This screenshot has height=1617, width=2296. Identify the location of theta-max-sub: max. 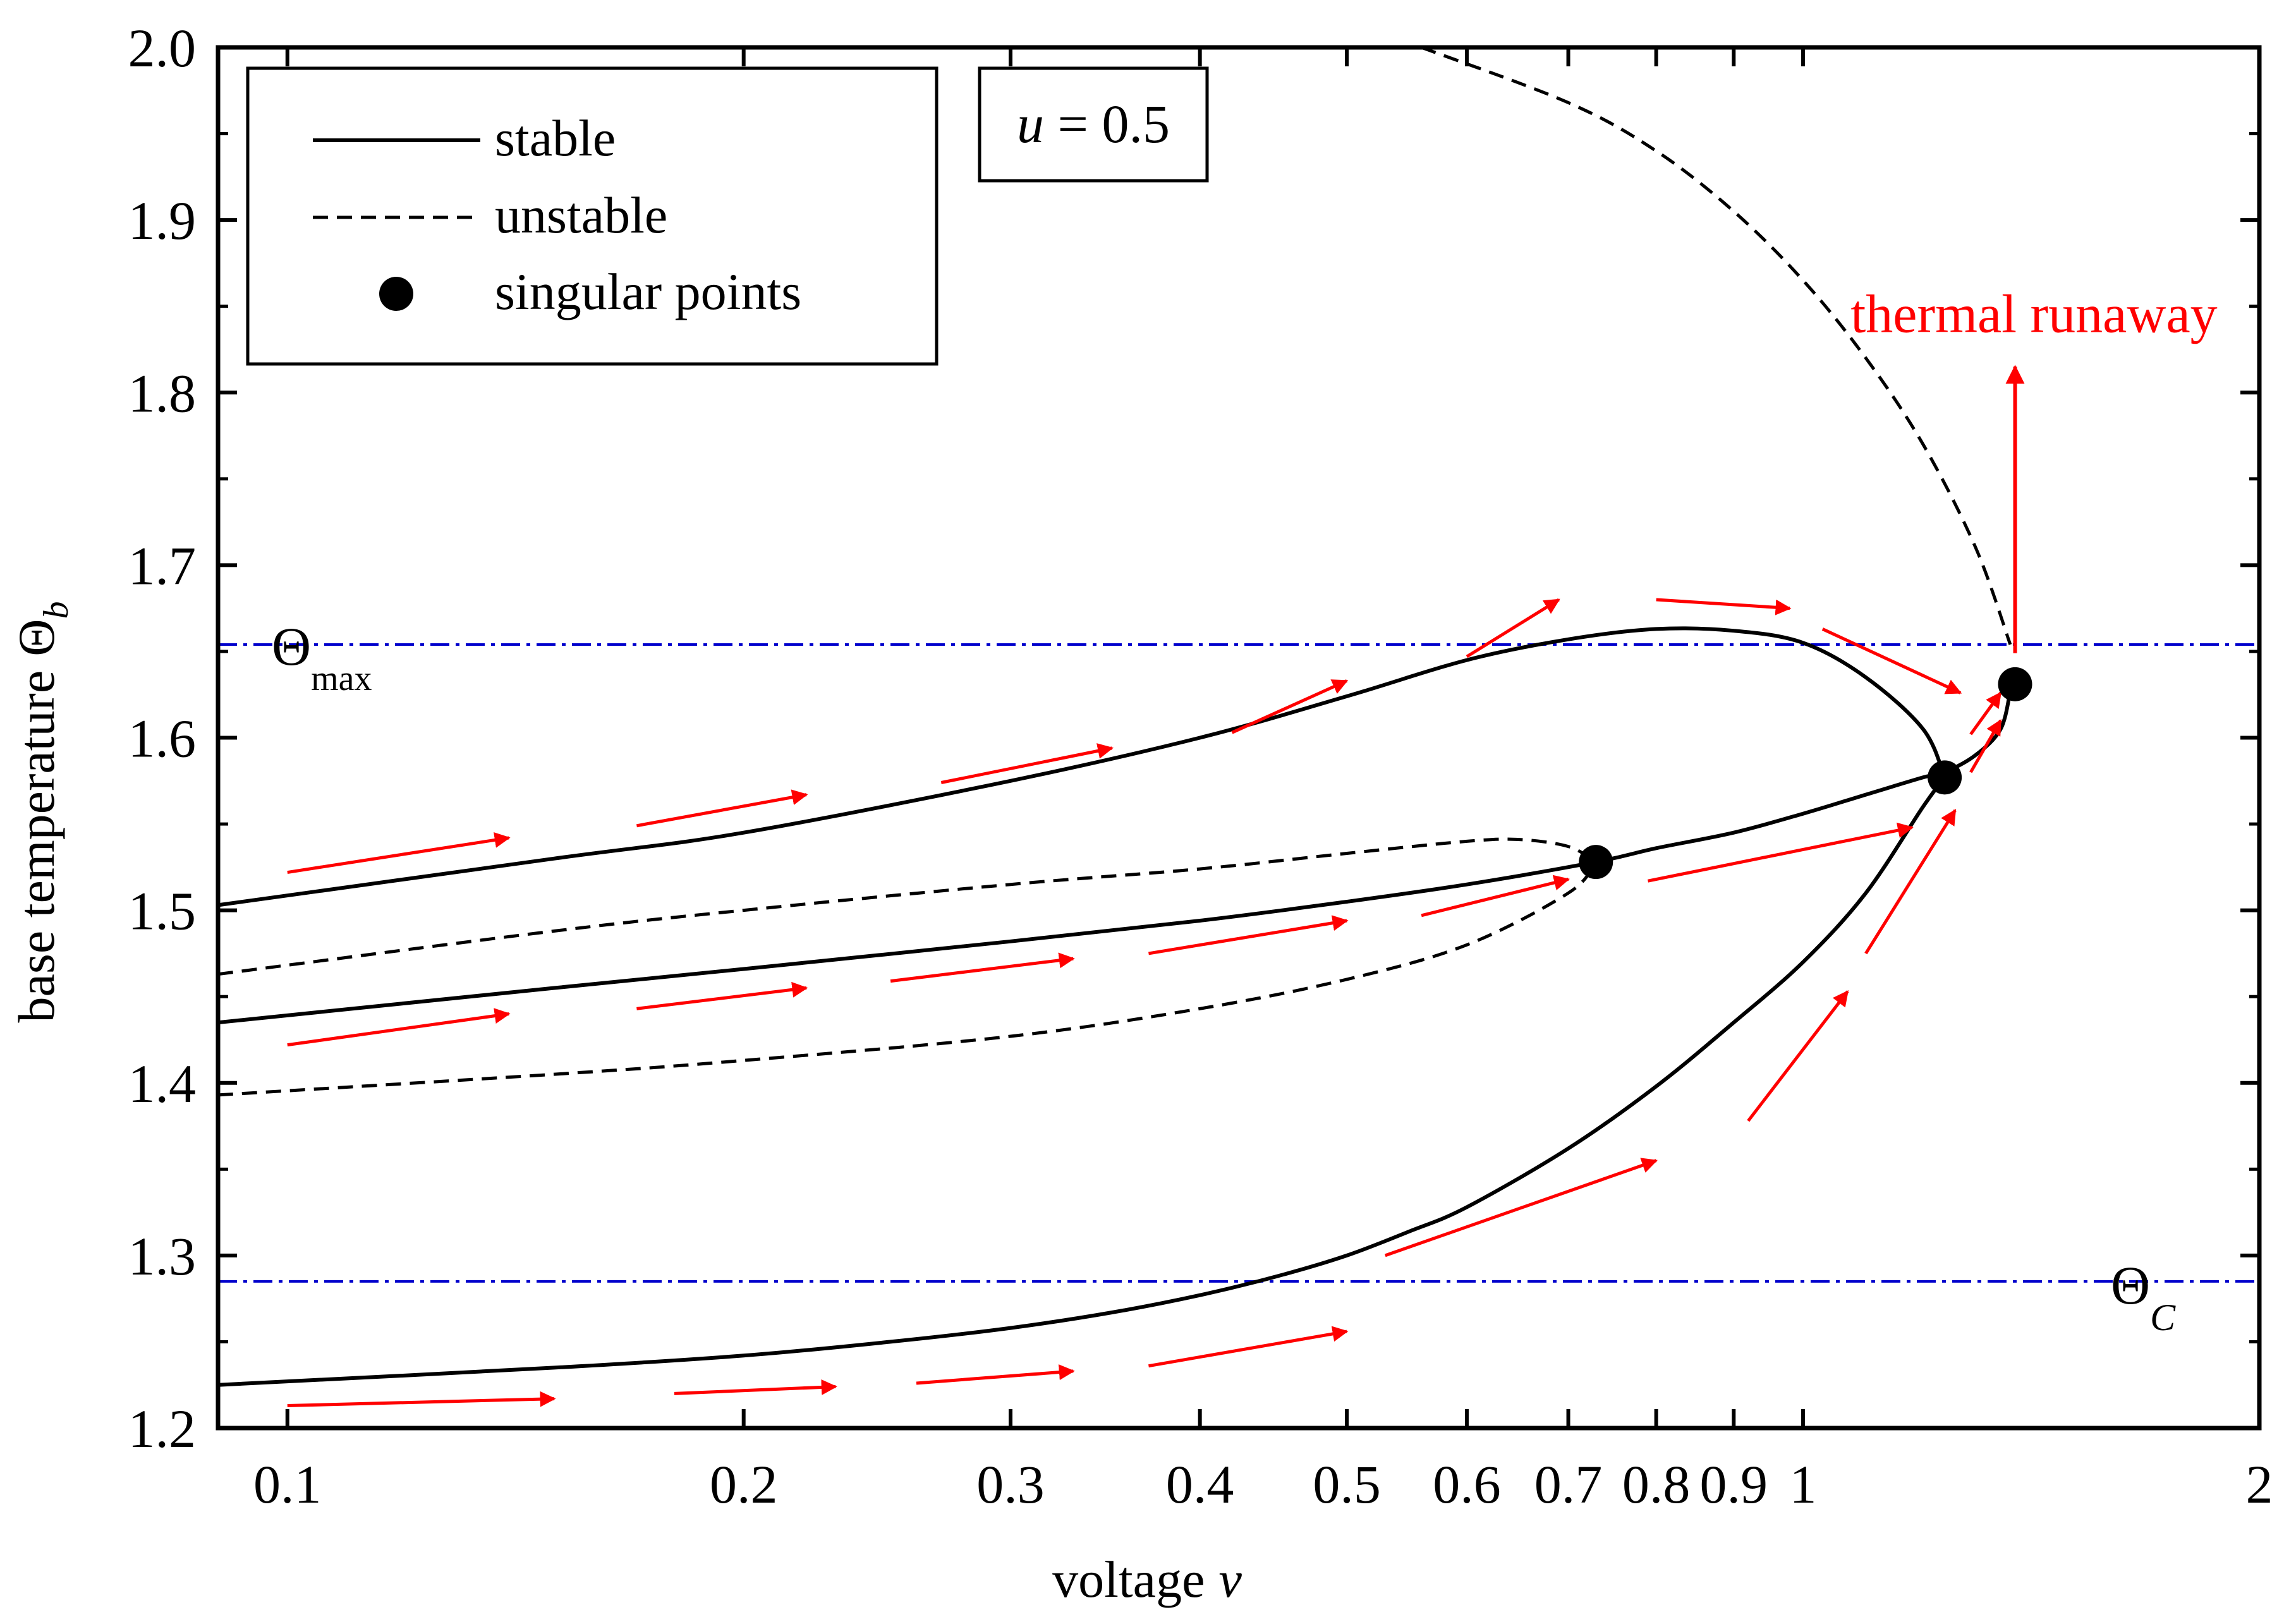
(341, 678).